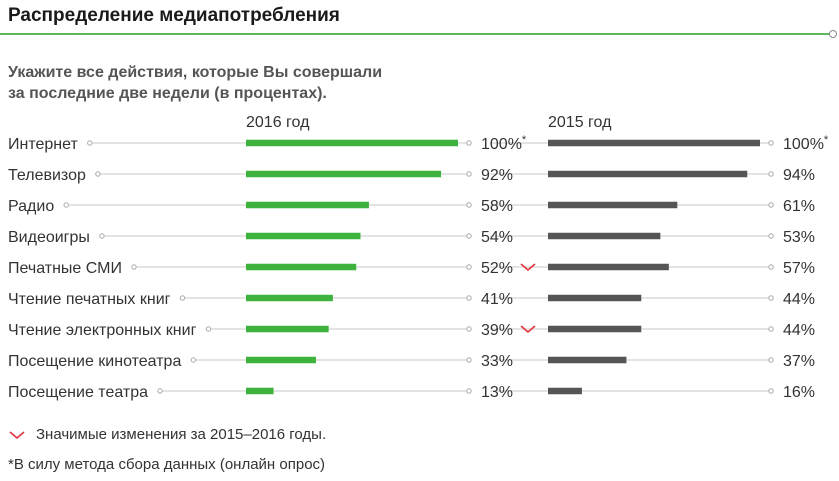 The image size is (839, 481). I want to click on title-divider, so click(415, 34).